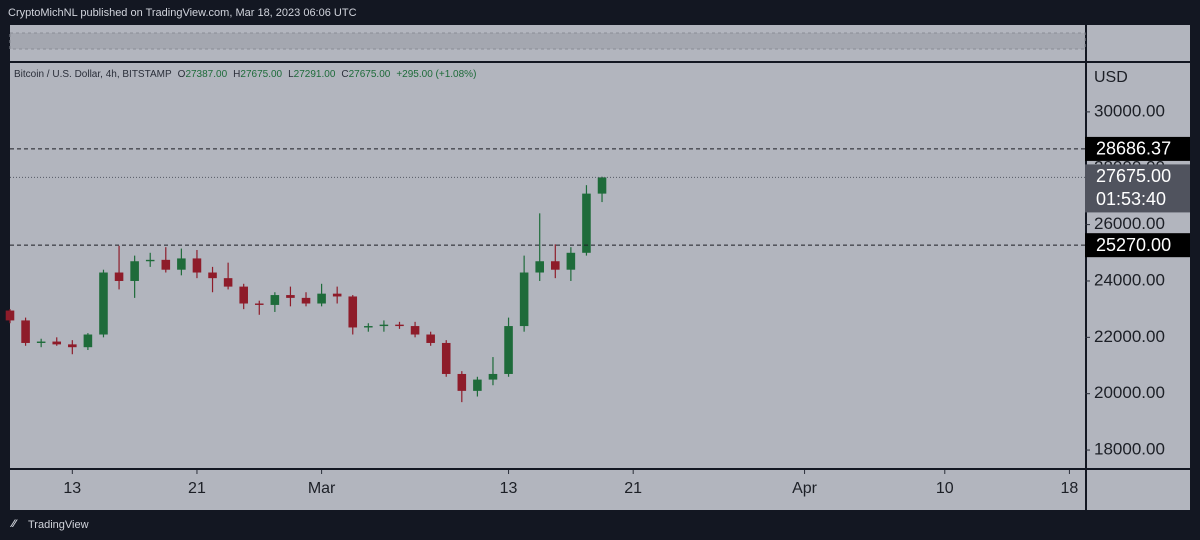 The image size is (1200, 540). I want to click on countdown: 01:53:40, so click(1131, 199).